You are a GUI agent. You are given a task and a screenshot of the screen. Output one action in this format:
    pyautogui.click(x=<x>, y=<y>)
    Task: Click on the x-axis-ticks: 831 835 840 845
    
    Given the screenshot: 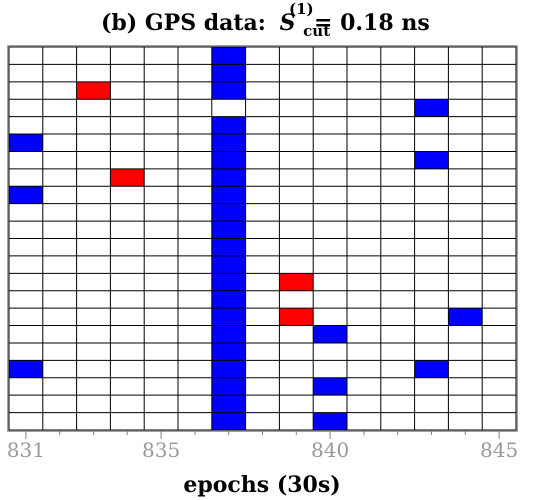 What is the action you would take?
    pyautogui.click(x=262, y=446)
    